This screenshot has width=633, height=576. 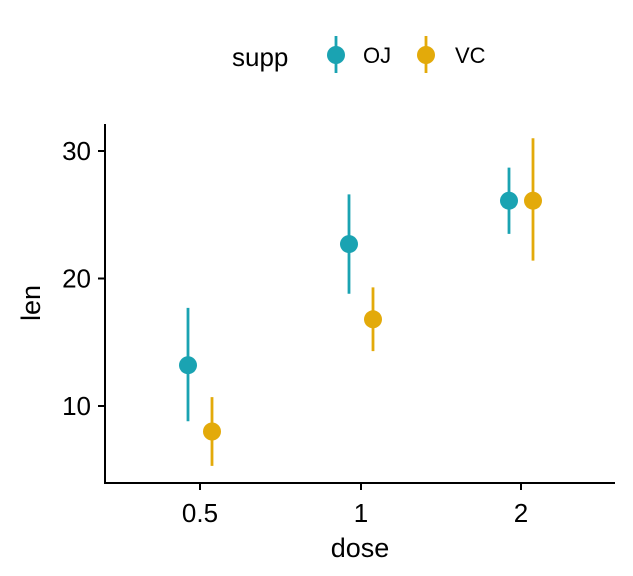 I want to click on x-axis-label: dose, so click(x=360, y=548).